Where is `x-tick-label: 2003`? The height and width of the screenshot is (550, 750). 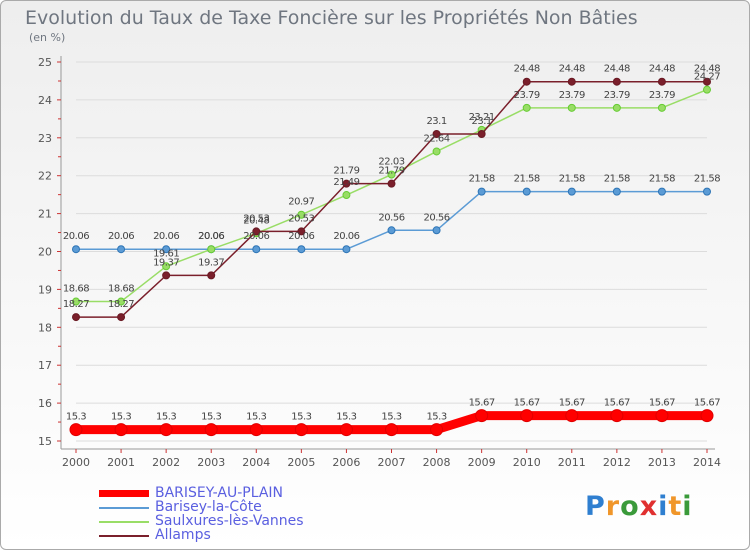 x-tick-label: 2003 is located at coordinates (211, 462).